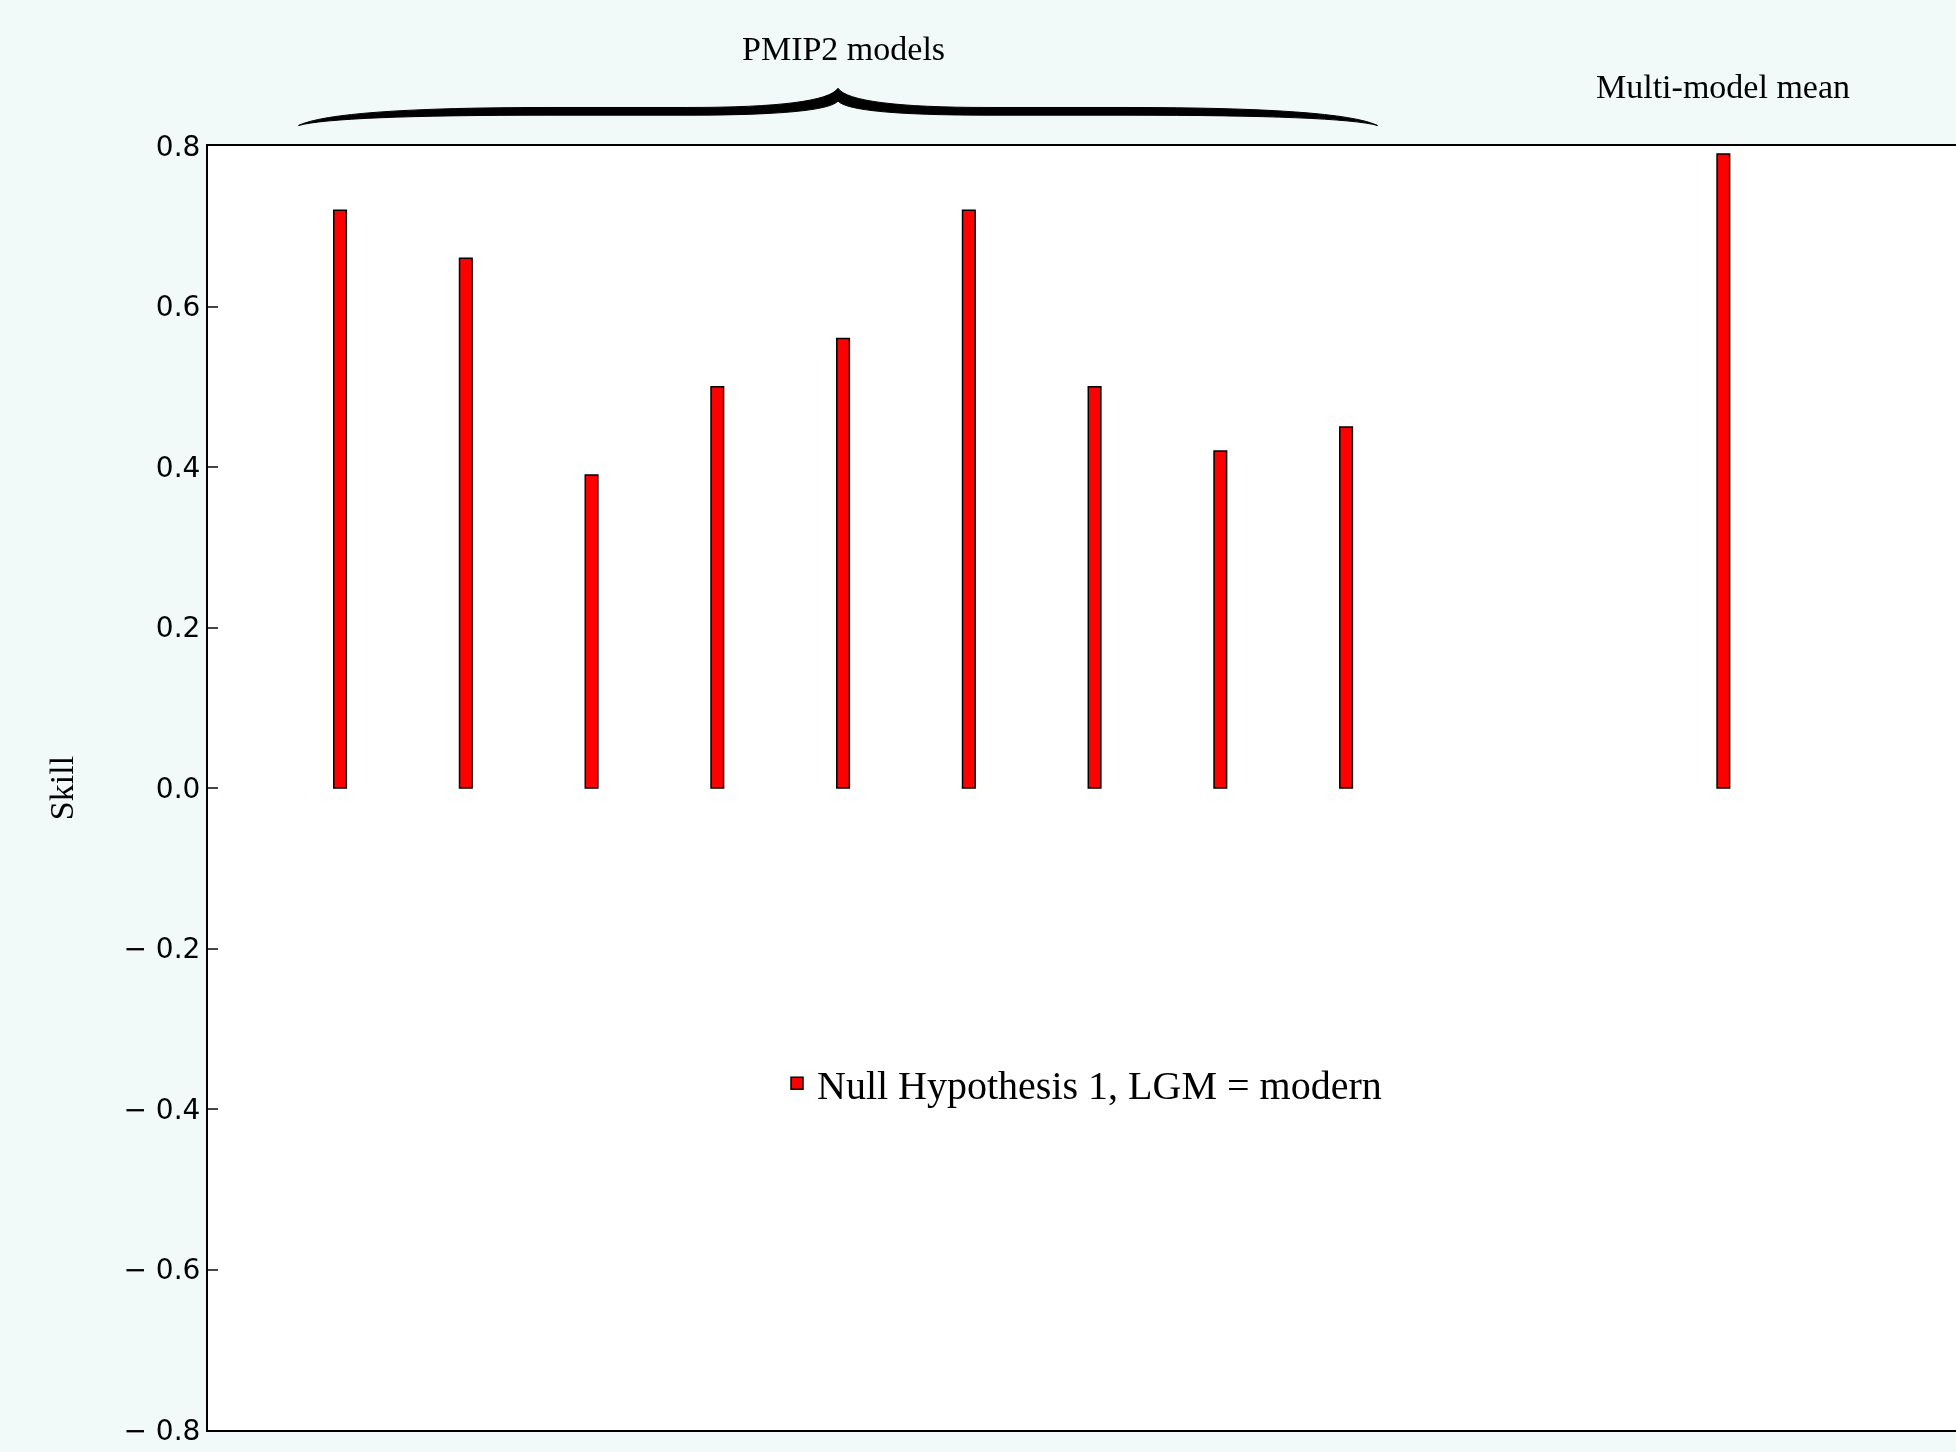  What do you see at coordinates (844, 48) in the screenshot?
I see `text: PMIP2 models` at bounding box center [844, 48].